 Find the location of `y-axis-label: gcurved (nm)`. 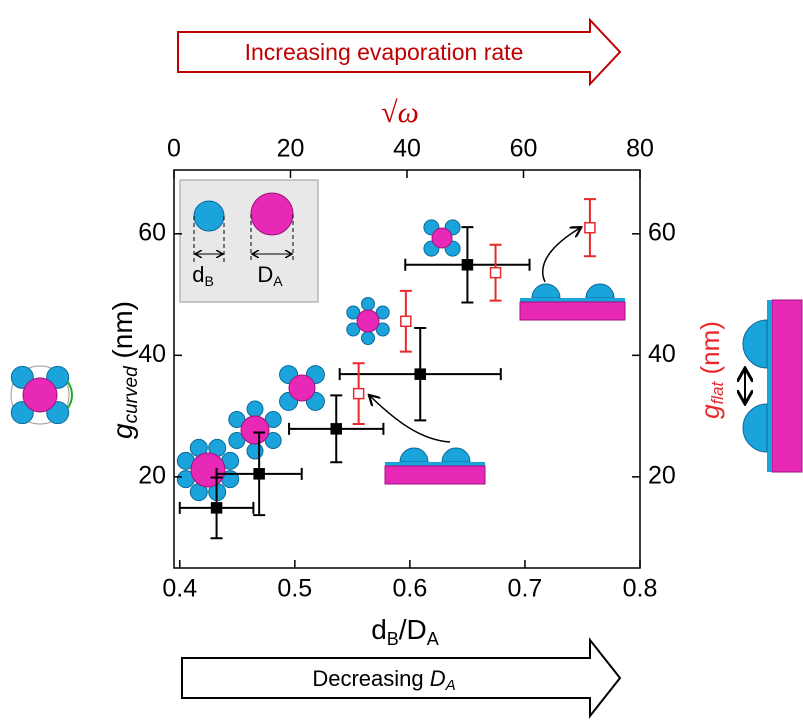

y-axis-label: gcurved (nm) is located at coordinates (124, 370).